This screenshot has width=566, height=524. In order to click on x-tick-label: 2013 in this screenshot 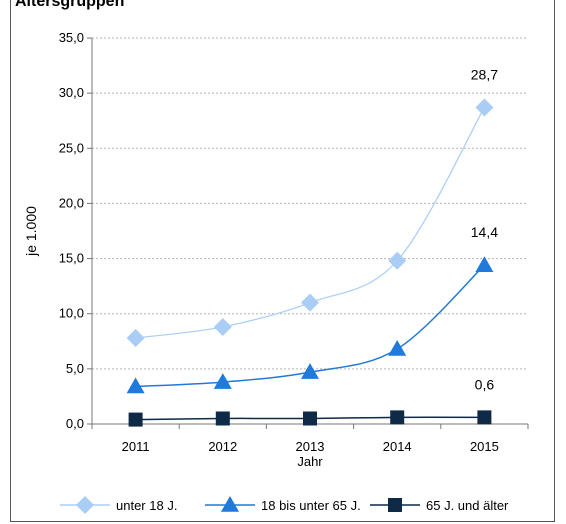, I will do `click(310, 446)`.